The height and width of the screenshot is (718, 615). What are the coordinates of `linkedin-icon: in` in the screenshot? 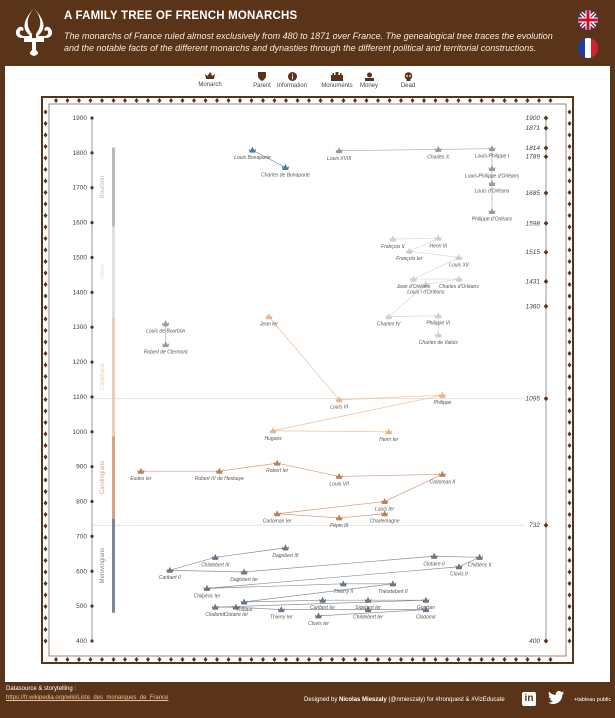 It's located at (529, 699).